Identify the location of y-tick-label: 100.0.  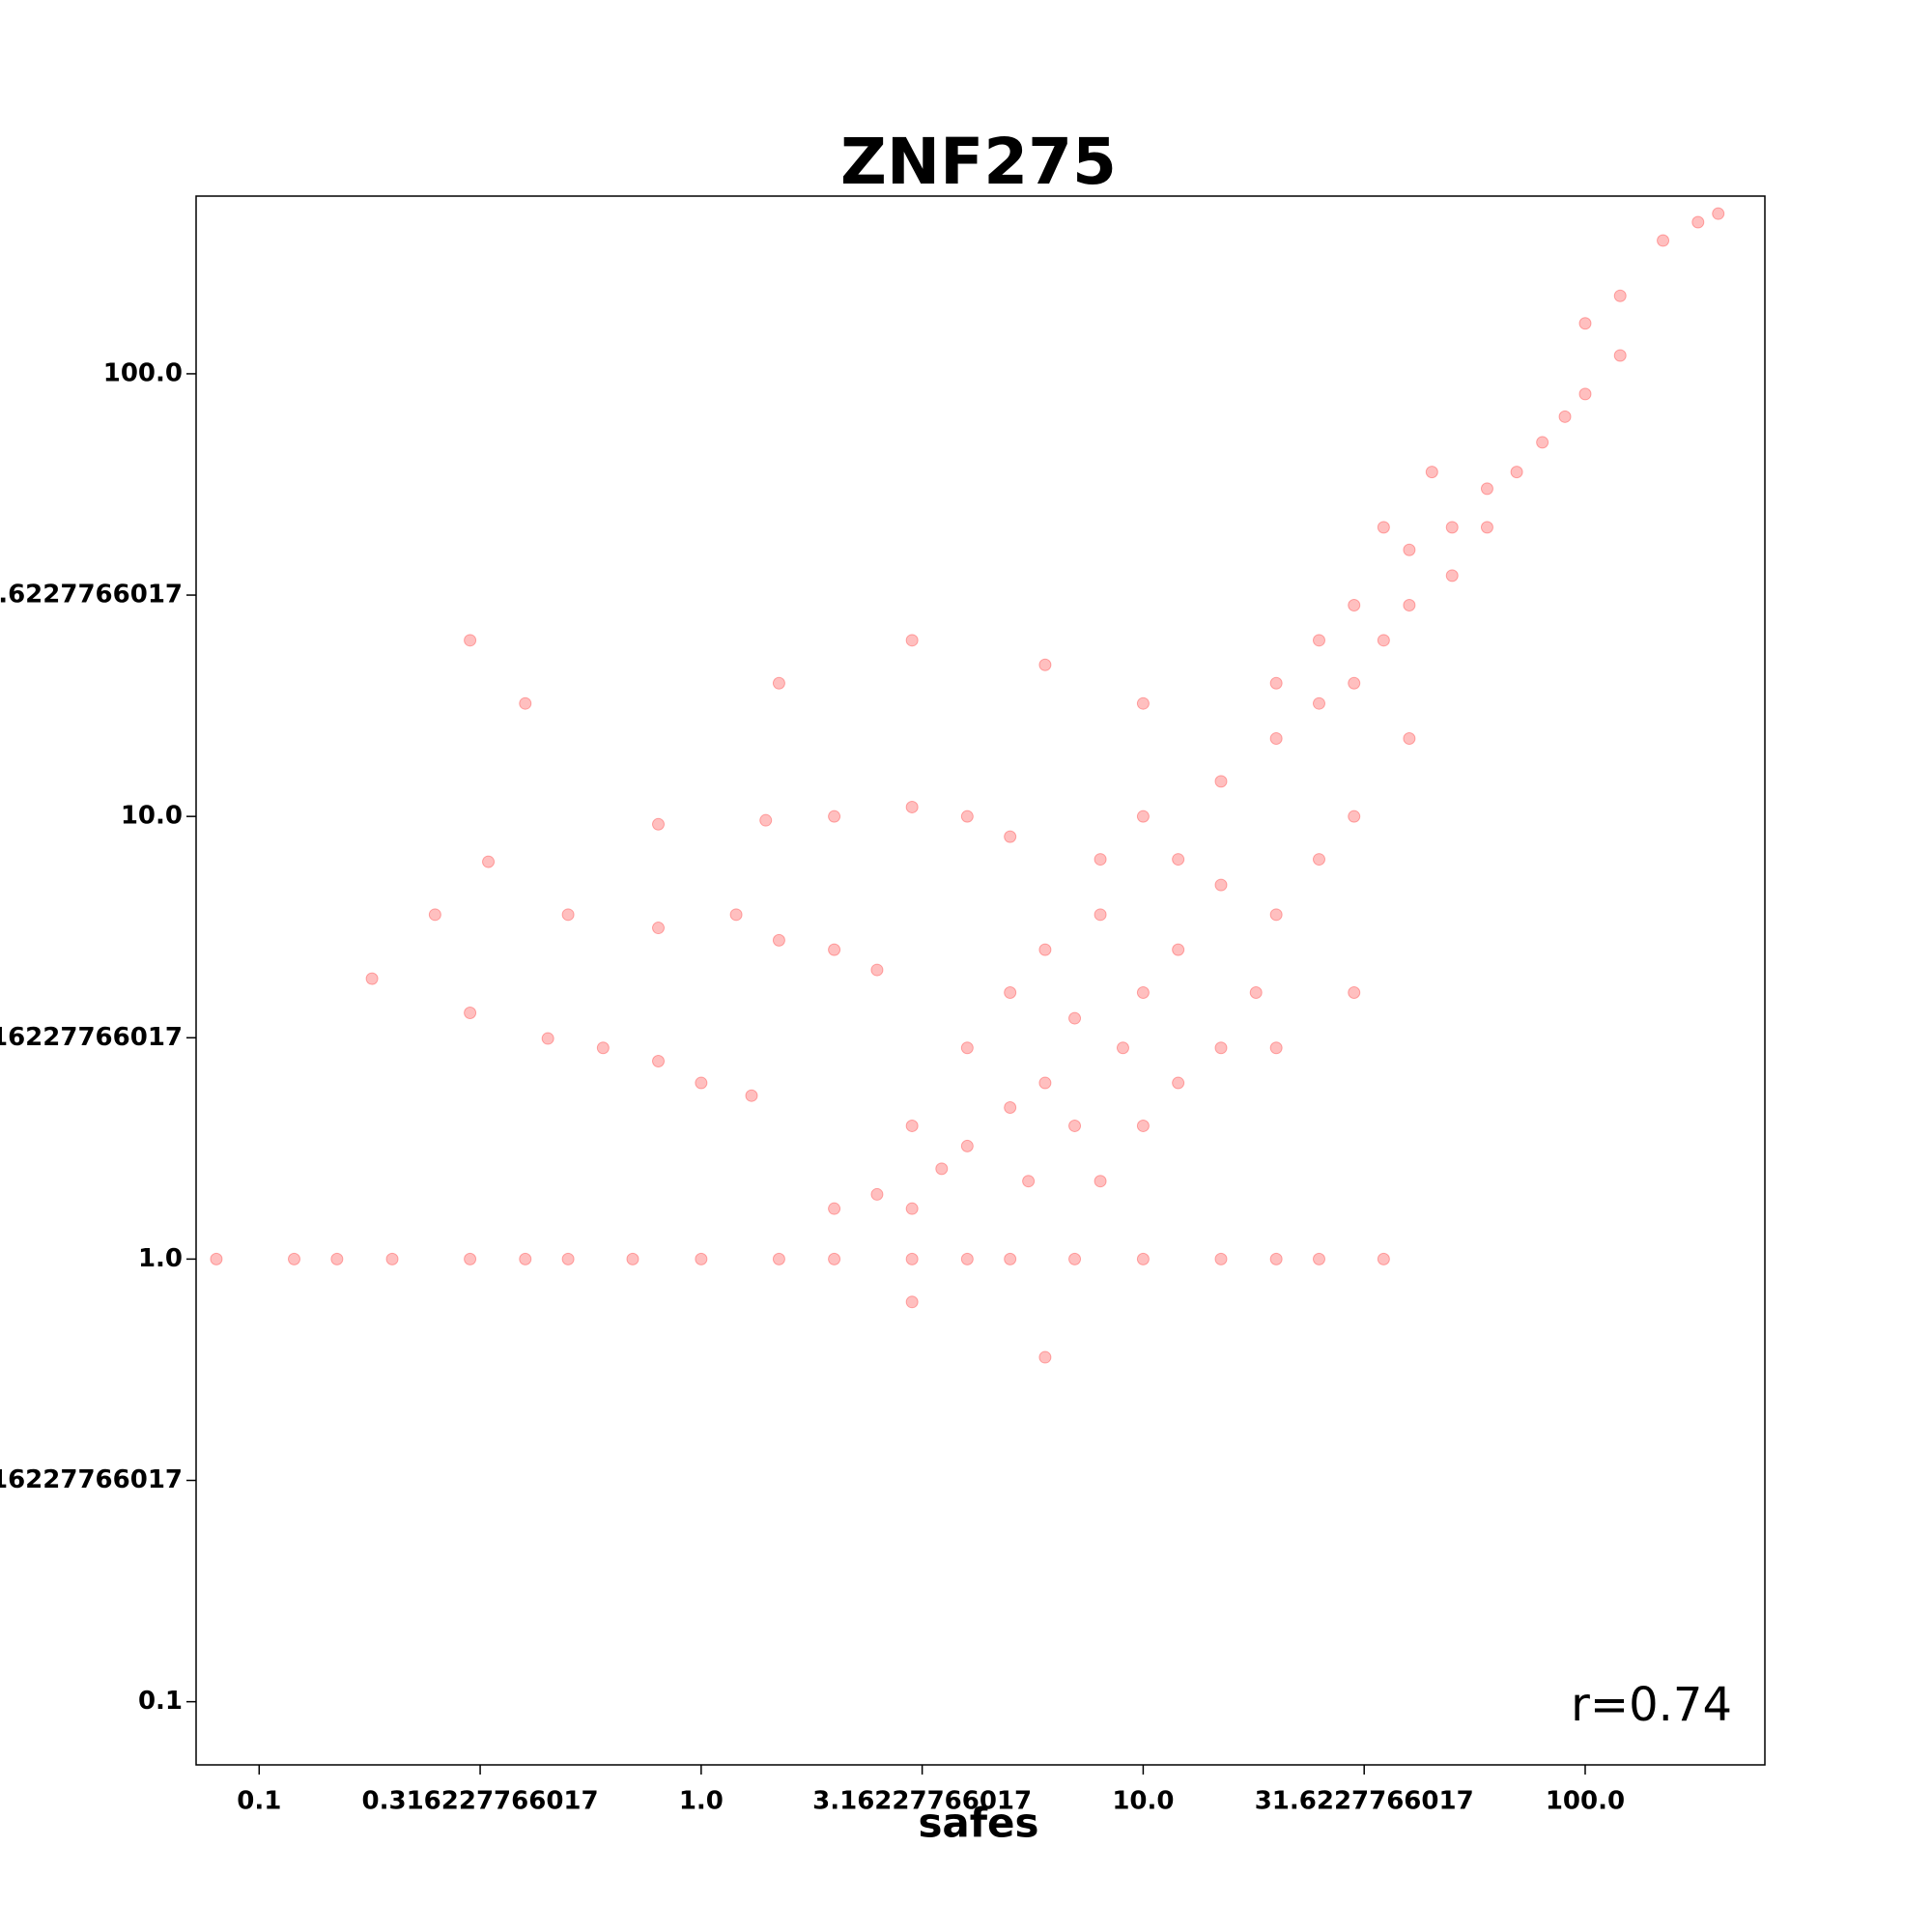
(143, 372).